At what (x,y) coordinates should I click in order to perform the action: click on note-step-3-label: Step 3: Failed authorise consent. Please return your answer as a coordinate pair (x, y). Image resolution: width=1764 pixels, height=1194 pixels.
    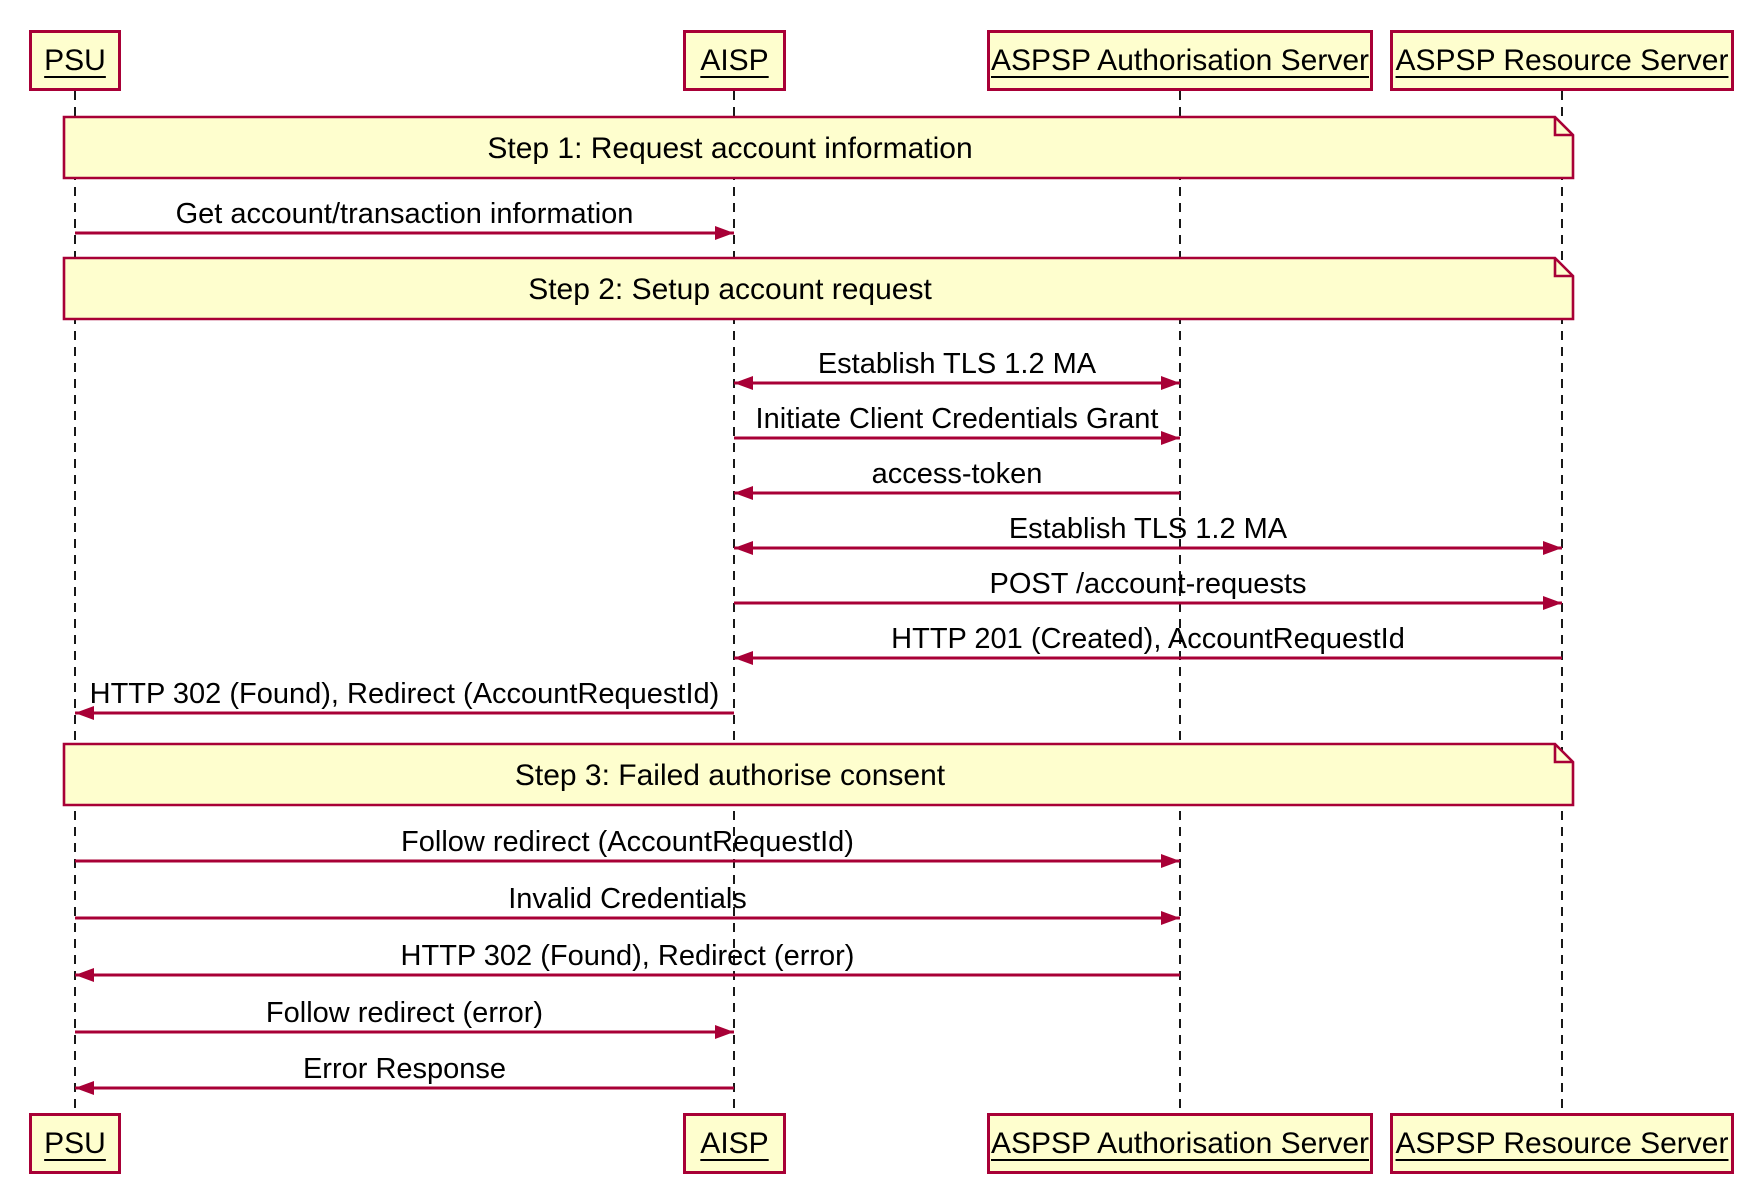
    Looking at the image, I should click on (730, 775).